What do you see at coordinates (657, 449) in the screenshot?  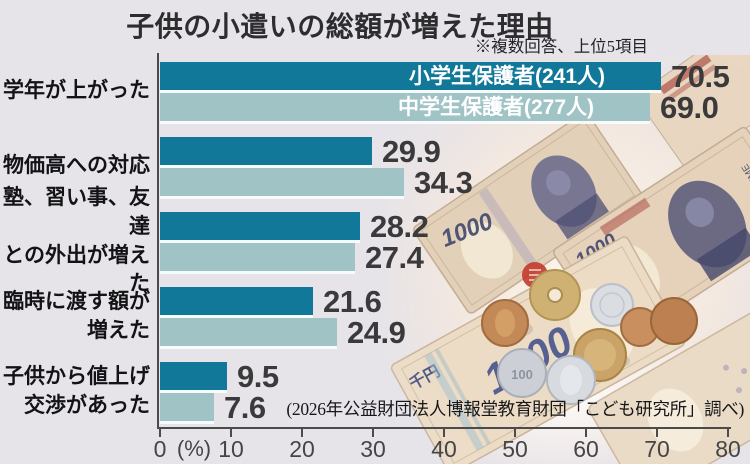 I see `x-axis-tick-label: 70` at bounding box center [657, 449].